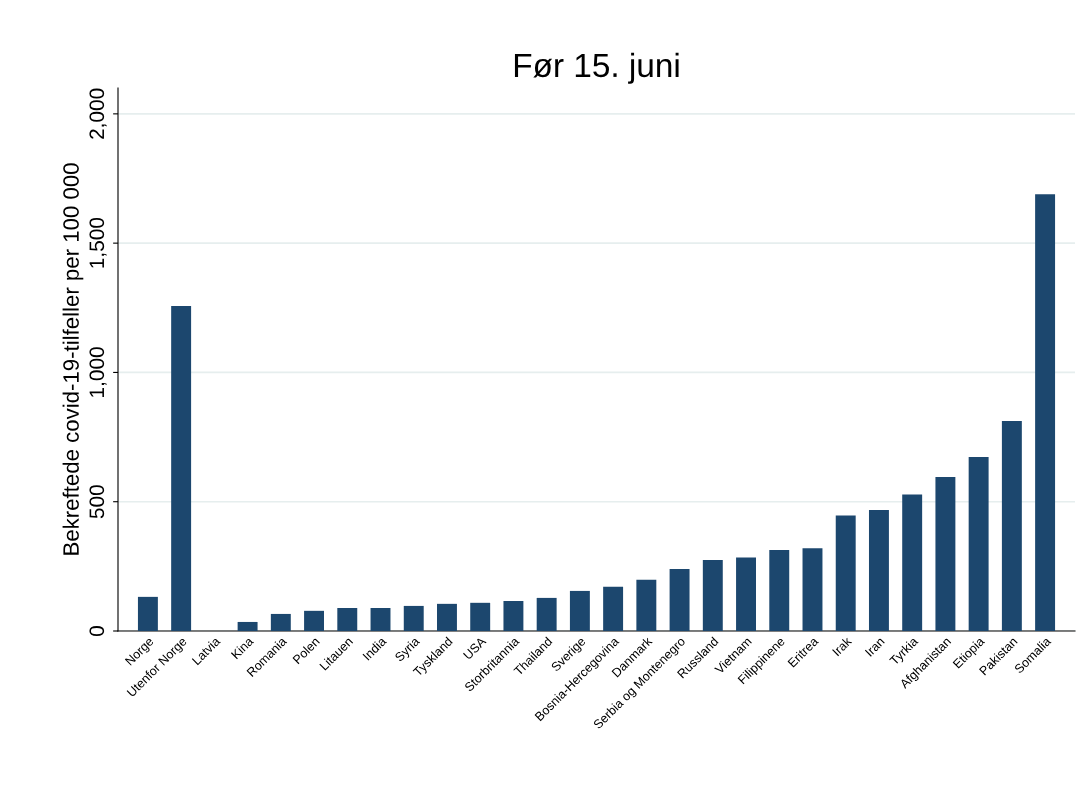  Describe the element at coordinates (97, 502) in the screenshot. I see `y-tick-label: 500` at that location.